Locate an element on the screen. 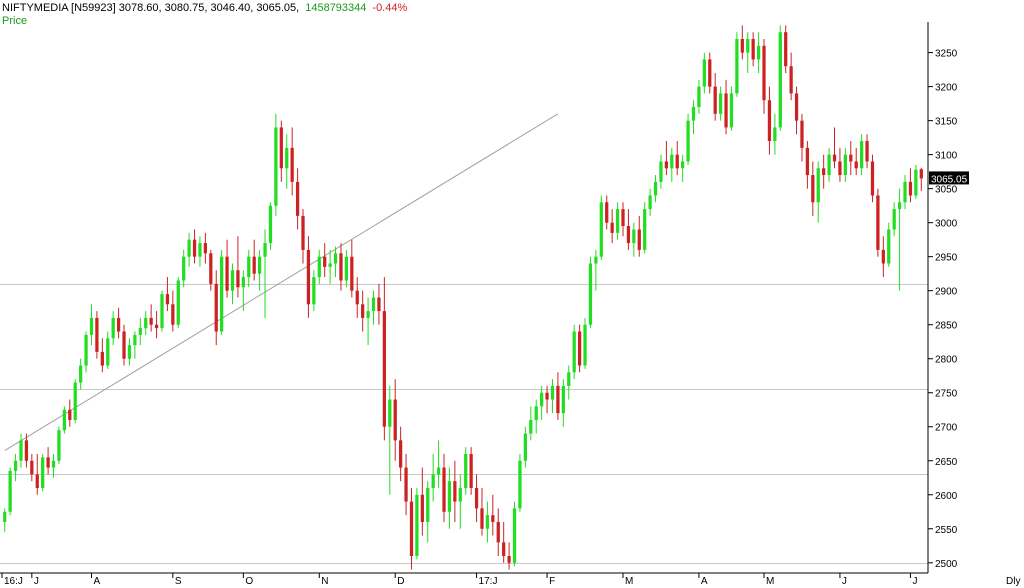 The height and width of the screenshot is (588, 1024). x-tick-label: J is located at coordinates (914, 581).